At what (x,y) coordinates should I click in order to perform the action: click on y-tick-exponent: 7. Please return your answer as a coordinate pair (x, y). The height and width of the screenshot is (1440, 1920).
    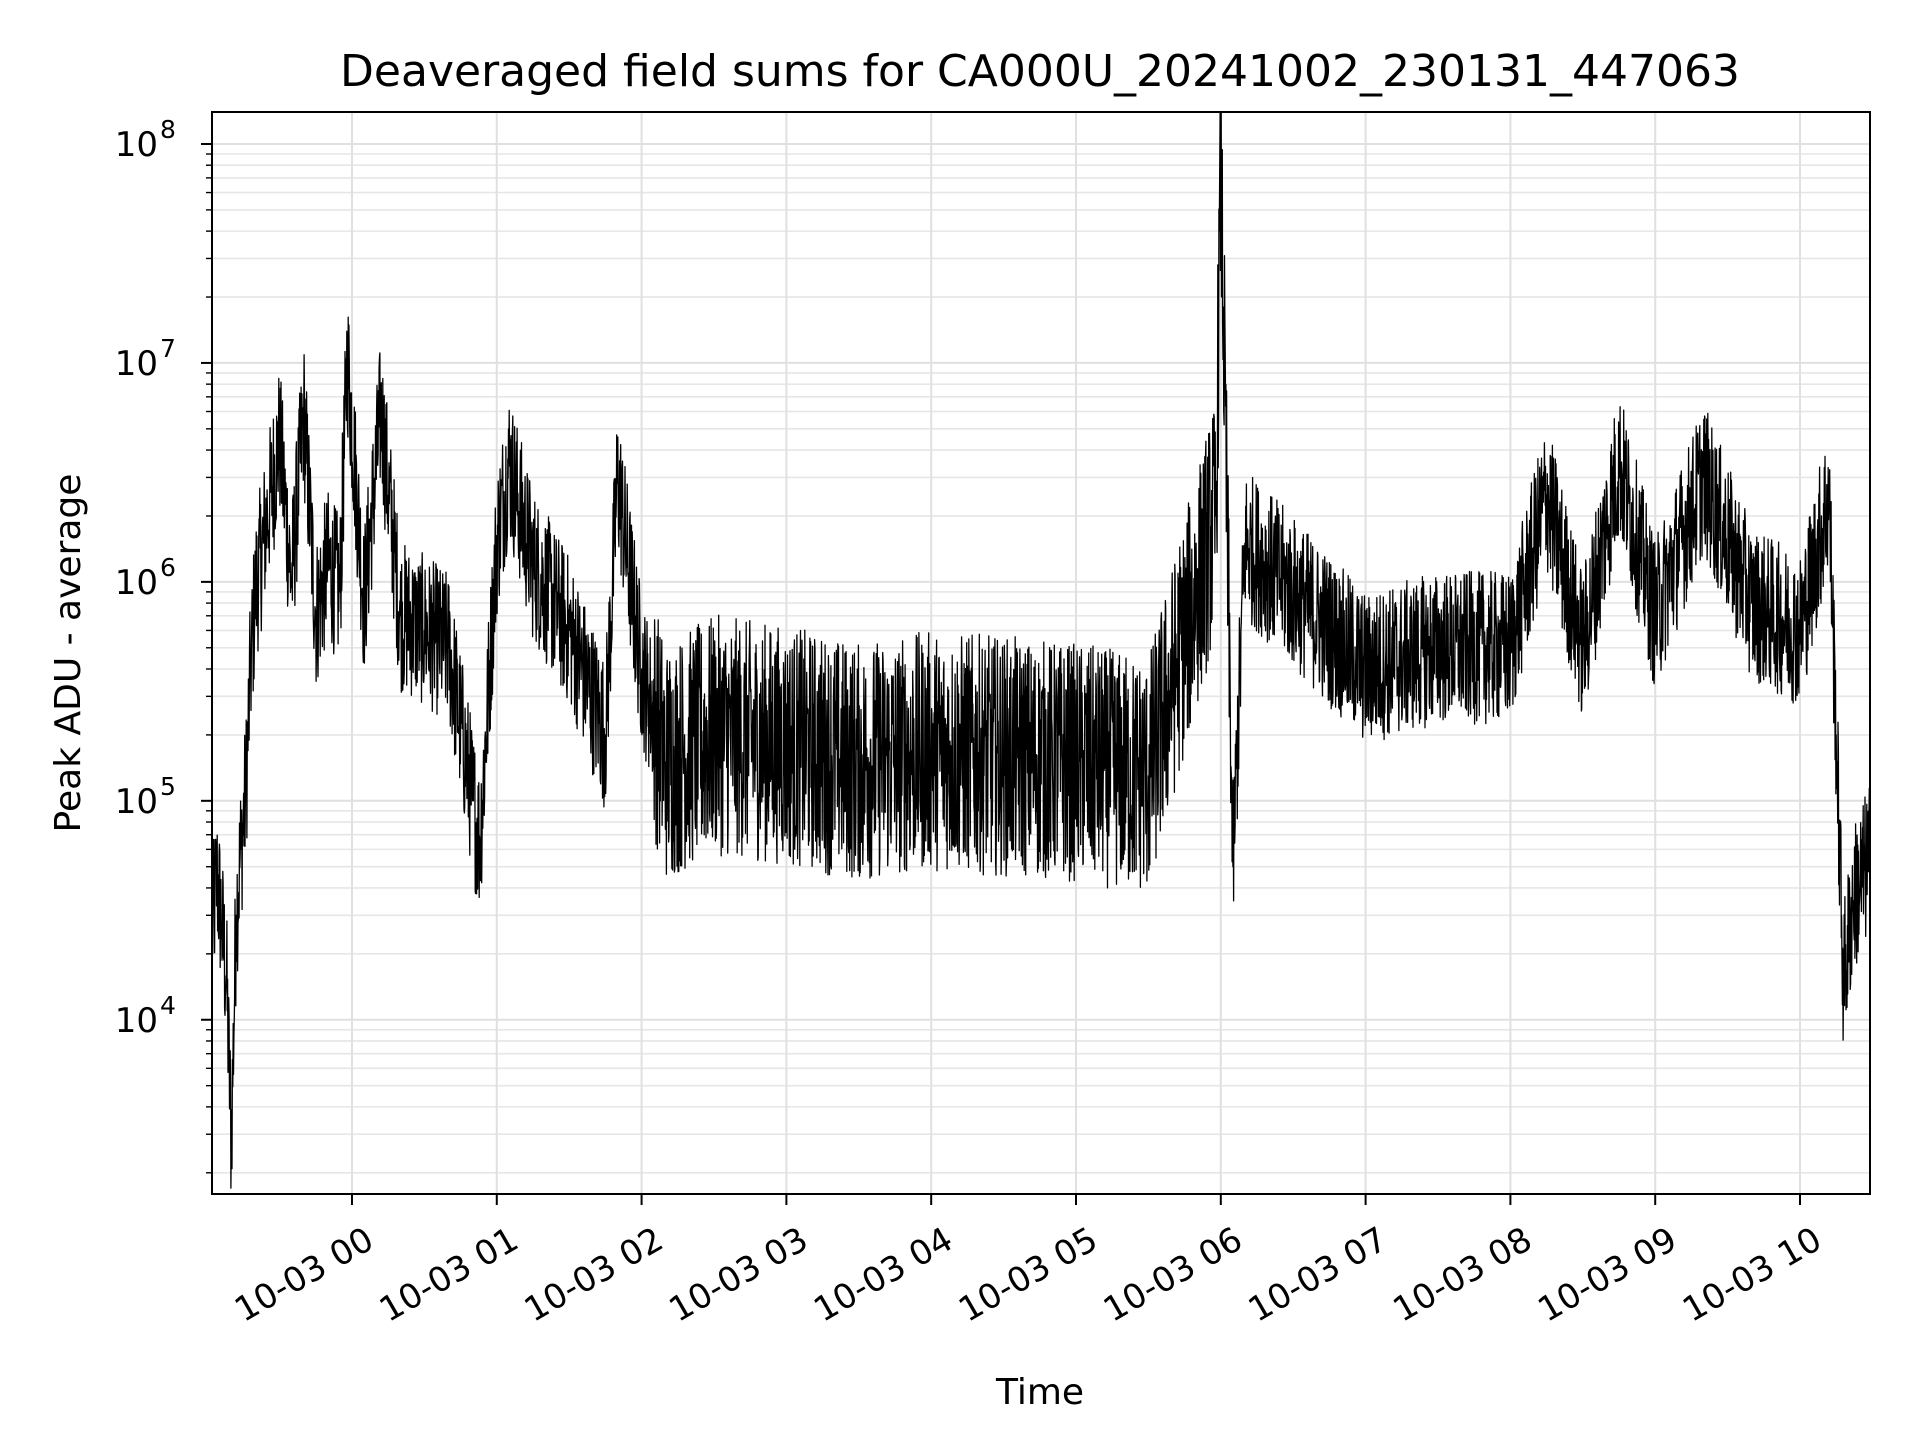
    Looking at the image, I should click on (168, 348).